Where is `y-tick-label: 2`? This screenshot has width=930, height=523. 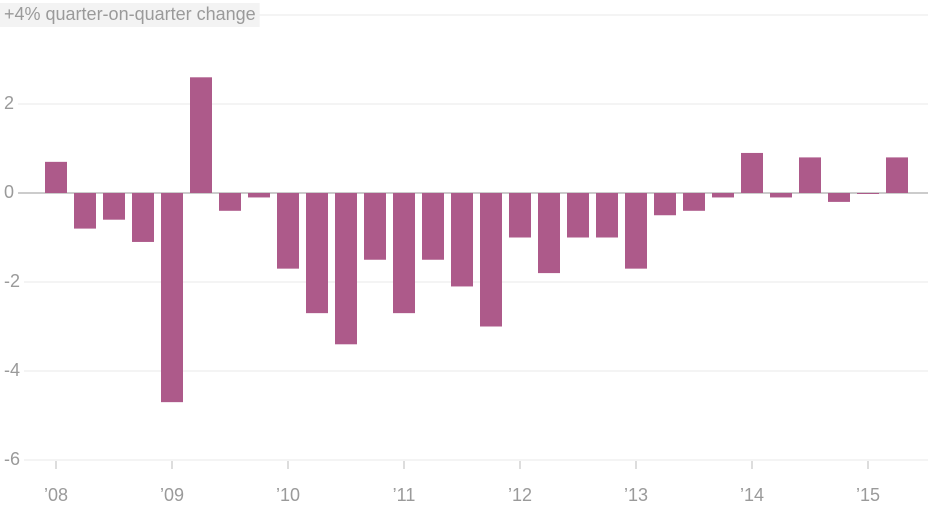
y-tick-label: 2 is located at coordinates (9, 103).